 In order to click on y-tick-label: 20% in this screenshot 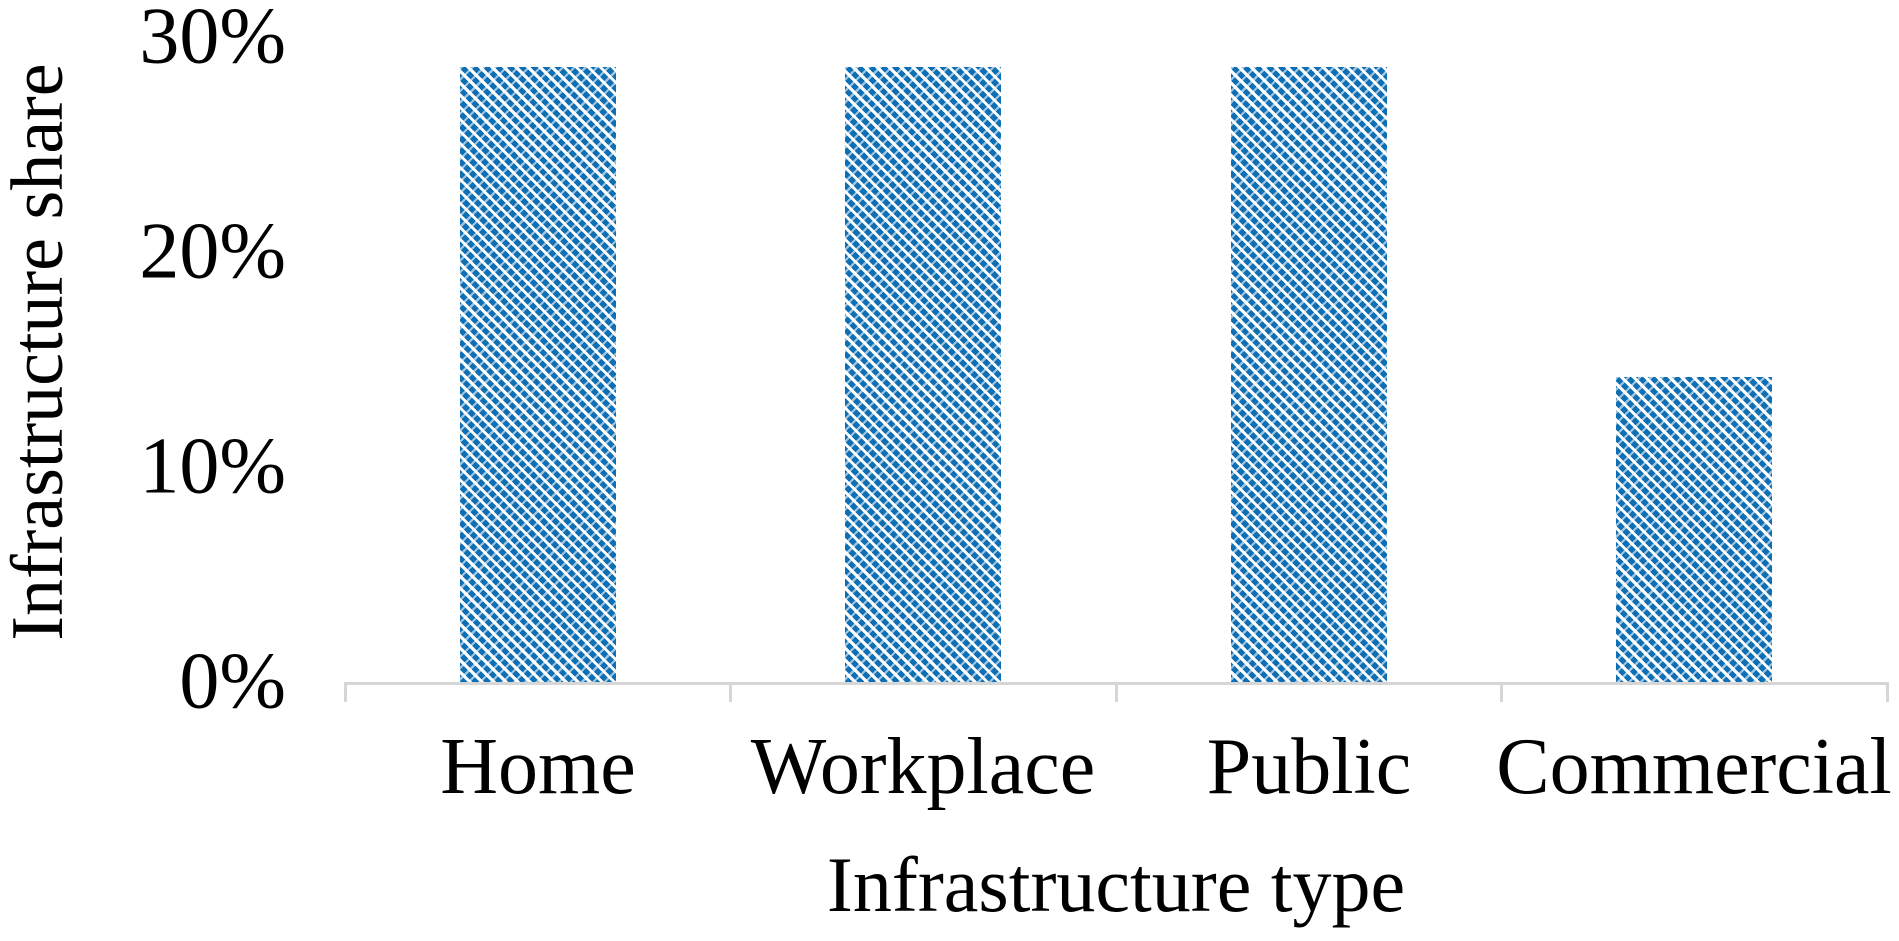, I will do `click(212, 251)`.